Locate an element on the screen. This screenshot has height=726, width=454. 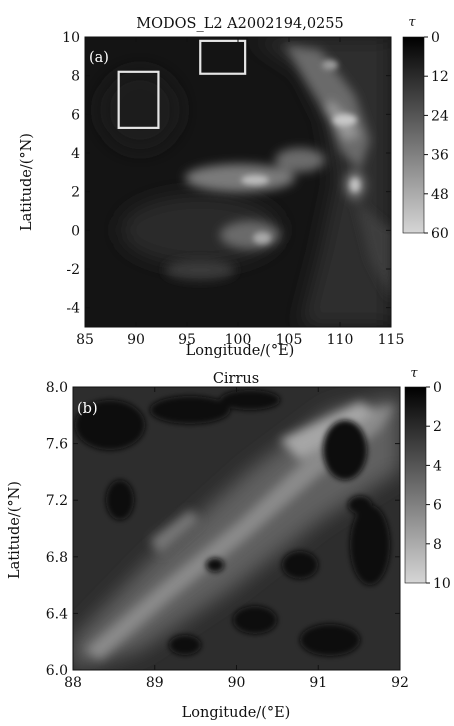
y-tick-label: 2 is located at coordinates (75, 193).